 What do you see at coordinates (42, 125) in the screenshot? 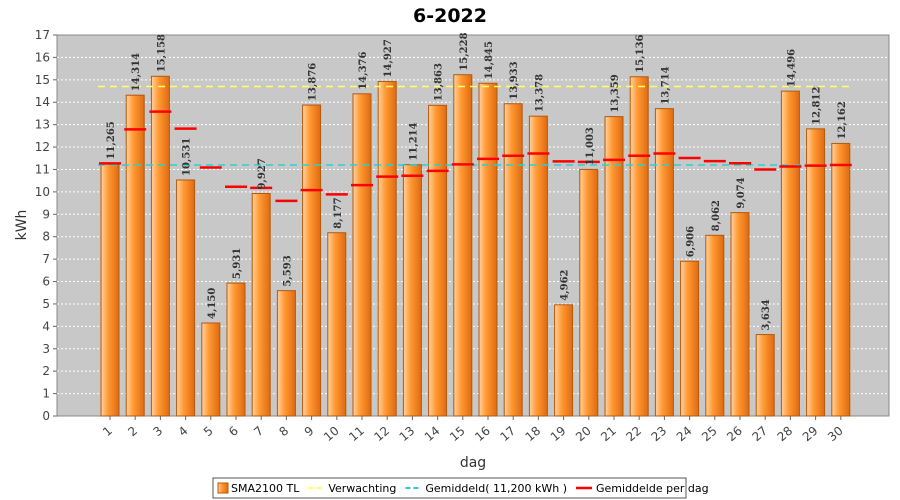
I see `y-tick-label: 13` at bounding box center [42, 125].